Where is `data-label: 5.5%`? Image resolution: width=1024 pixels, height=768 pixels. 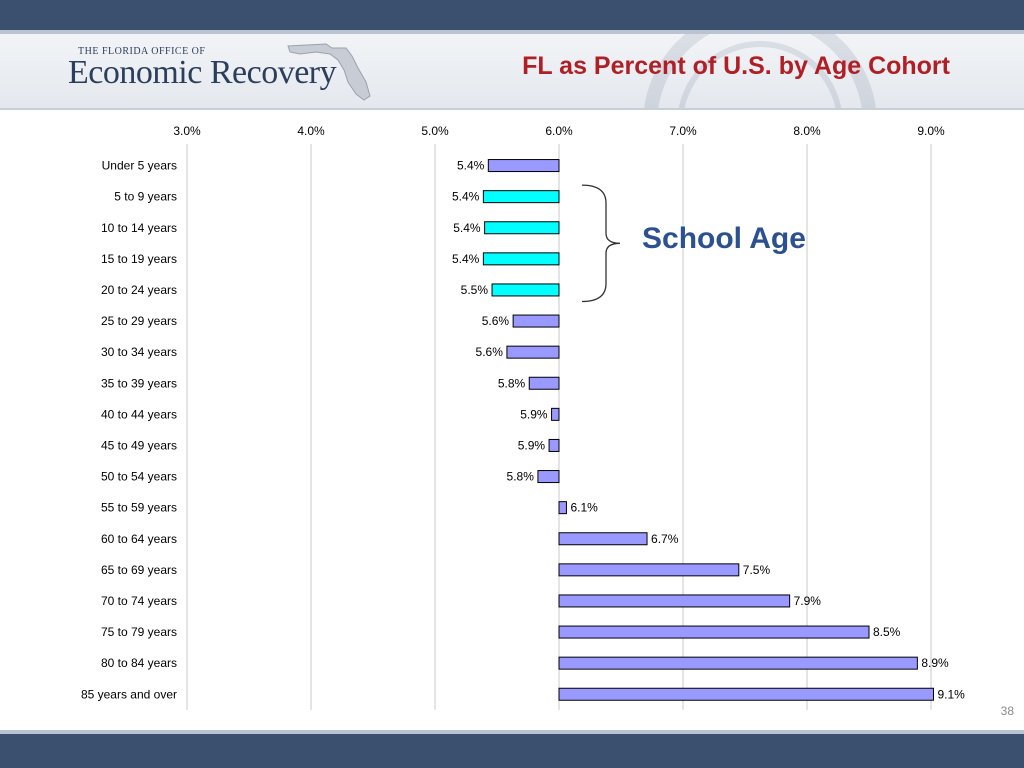
data-label: 5.5% is located at coordinates (475, 290).